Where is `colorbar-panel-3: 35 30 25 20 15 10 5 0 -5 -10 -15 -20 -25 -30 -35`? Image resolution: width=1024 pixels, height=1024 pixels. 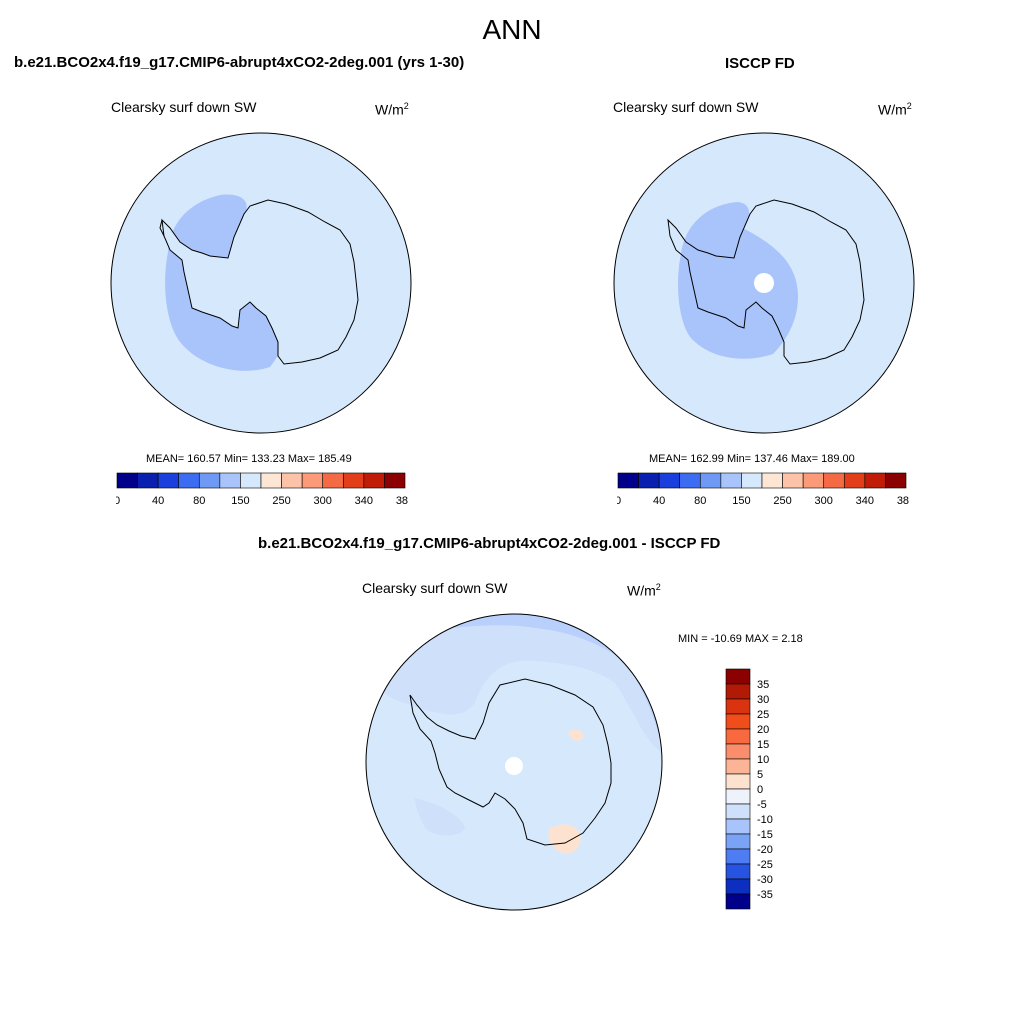
colorbar-panel-3: 35 30 25 20 15 10 5 0 -5 -10 -15 -20 -25 -30 -35 is located at coordinates (749, 789).